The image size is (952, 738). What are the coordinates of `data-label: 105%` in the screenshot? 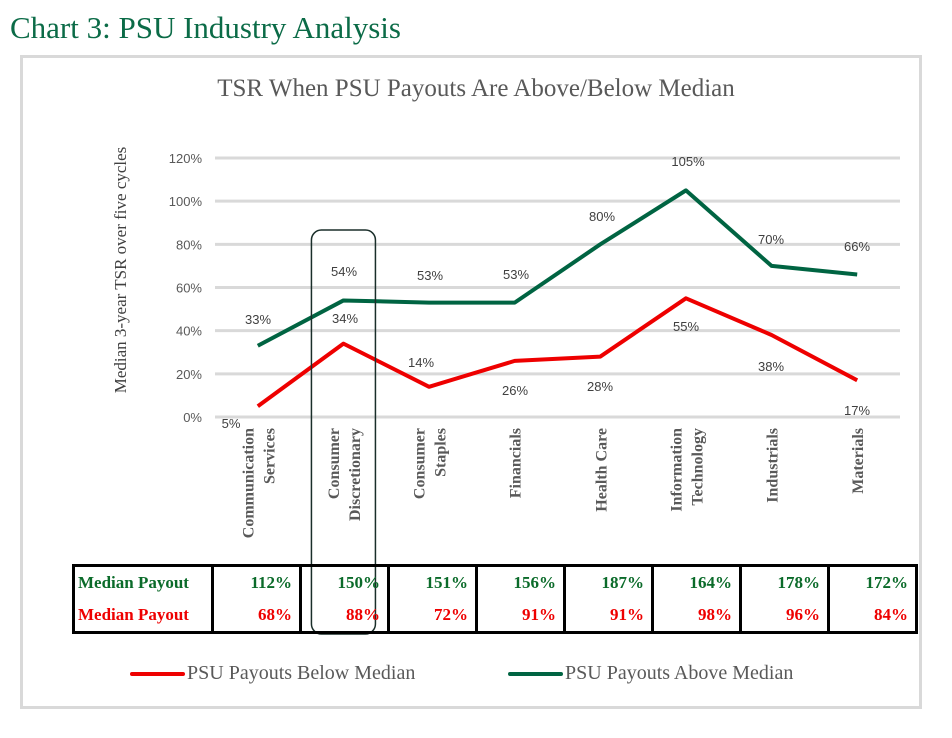 It's located at (688, 161).